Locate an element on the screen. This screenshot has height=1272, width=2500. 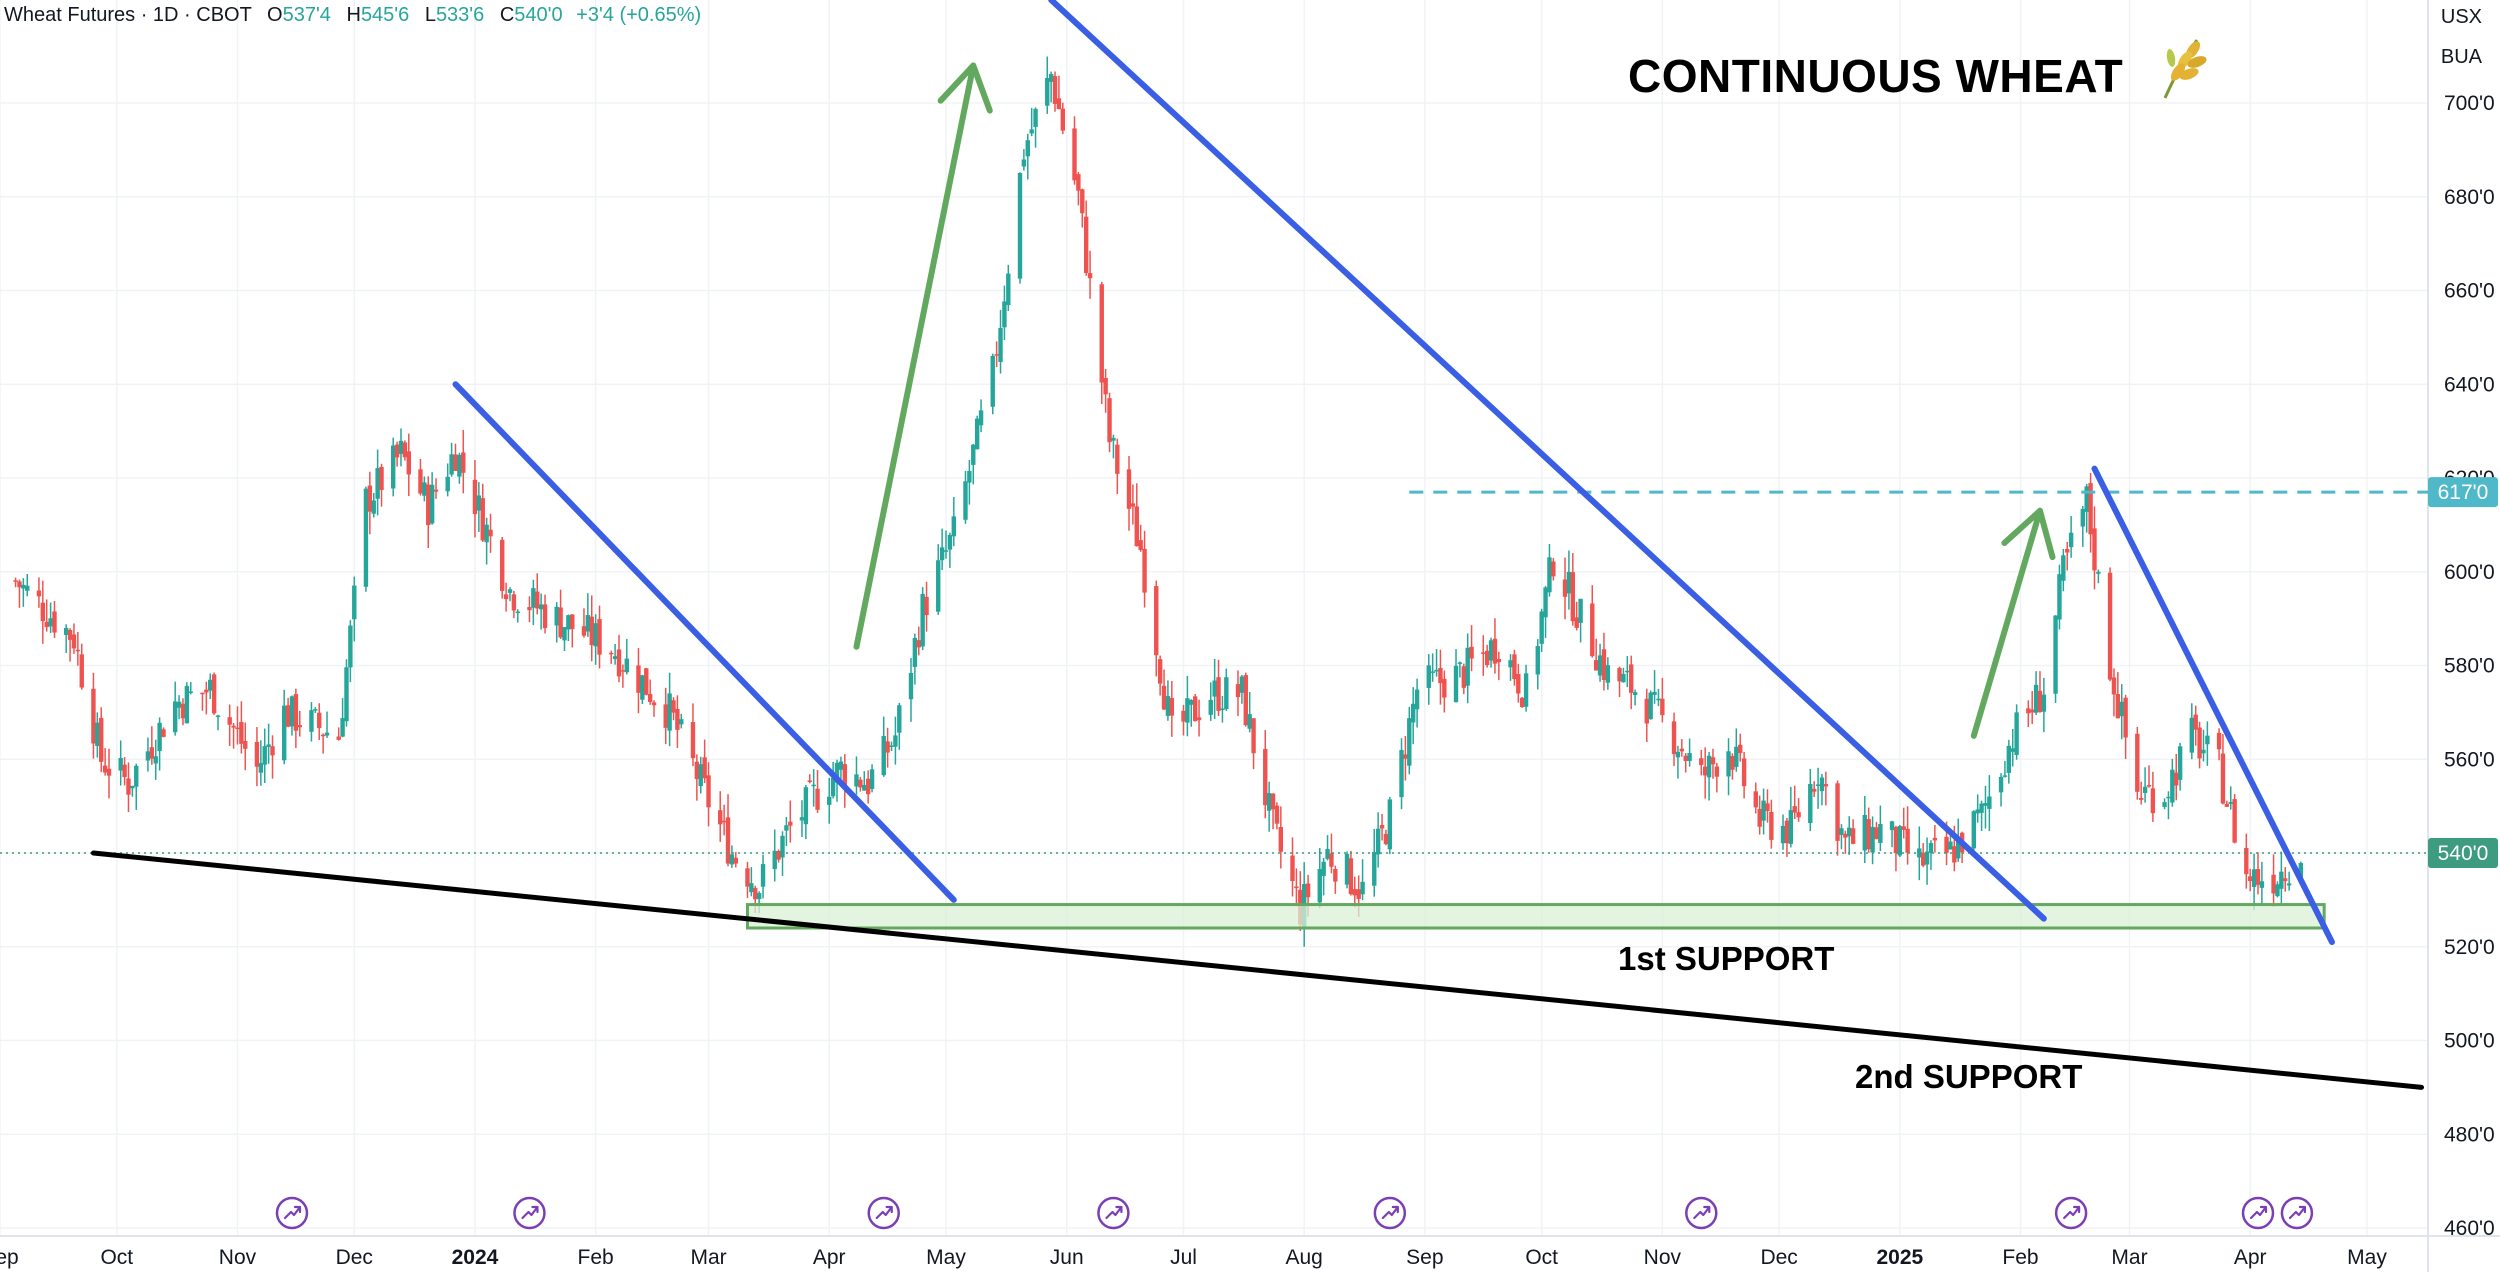
currency-label: USX is located at coordinates (2461, 17).